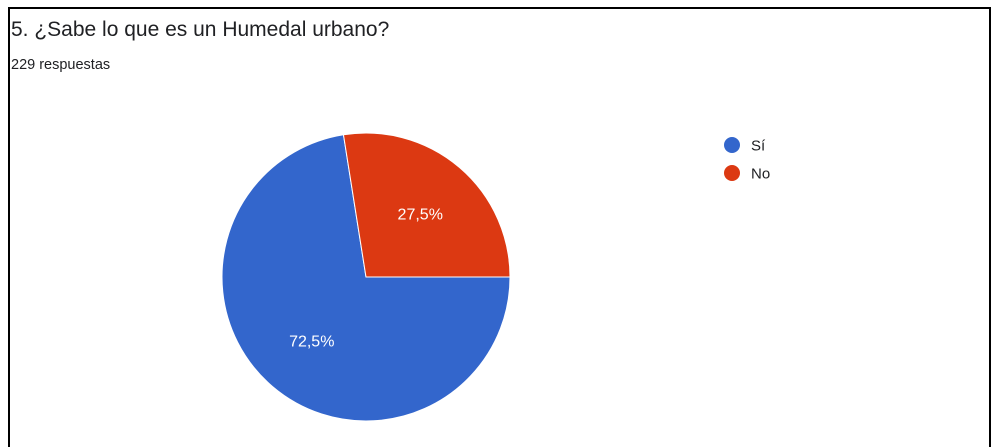 The image size is (995, 447). Describe the element at coordinates (760, 174) in the screenshot. I see `legend-label: No` at that location.